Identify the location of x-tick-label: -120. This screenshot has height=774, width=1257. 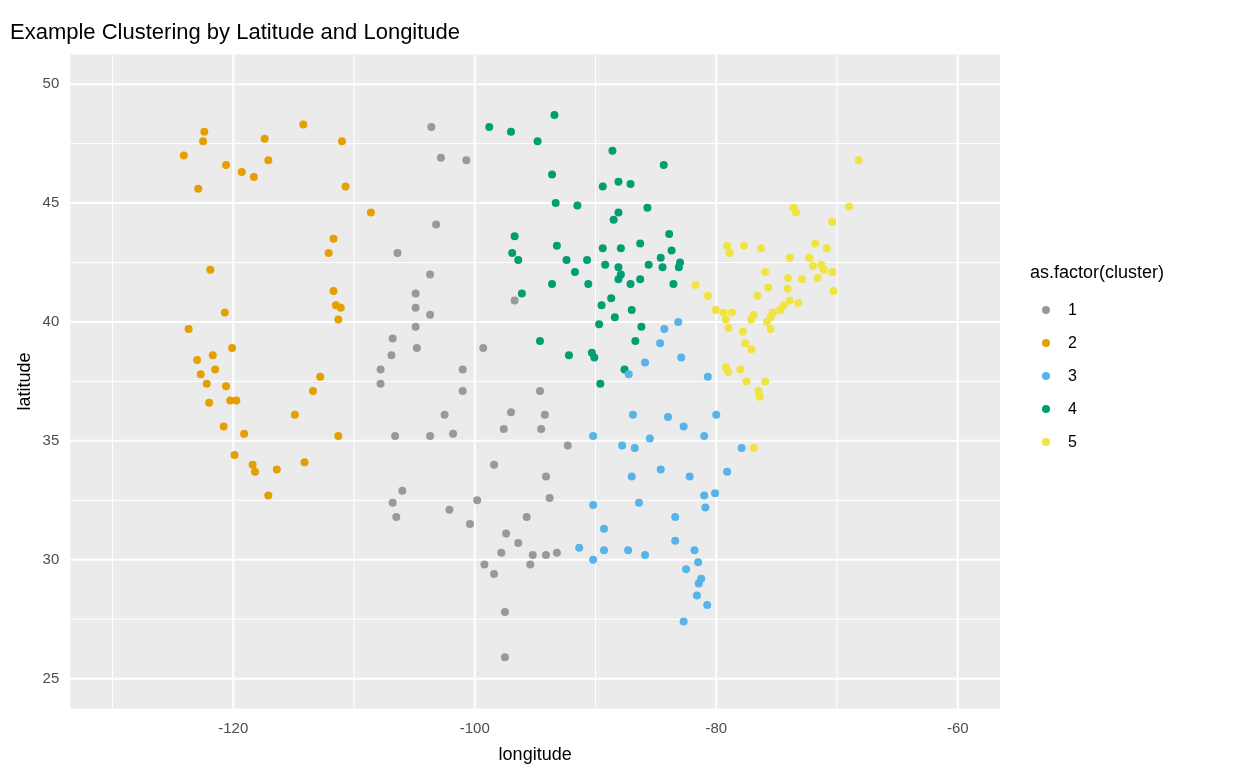
(233, 727).